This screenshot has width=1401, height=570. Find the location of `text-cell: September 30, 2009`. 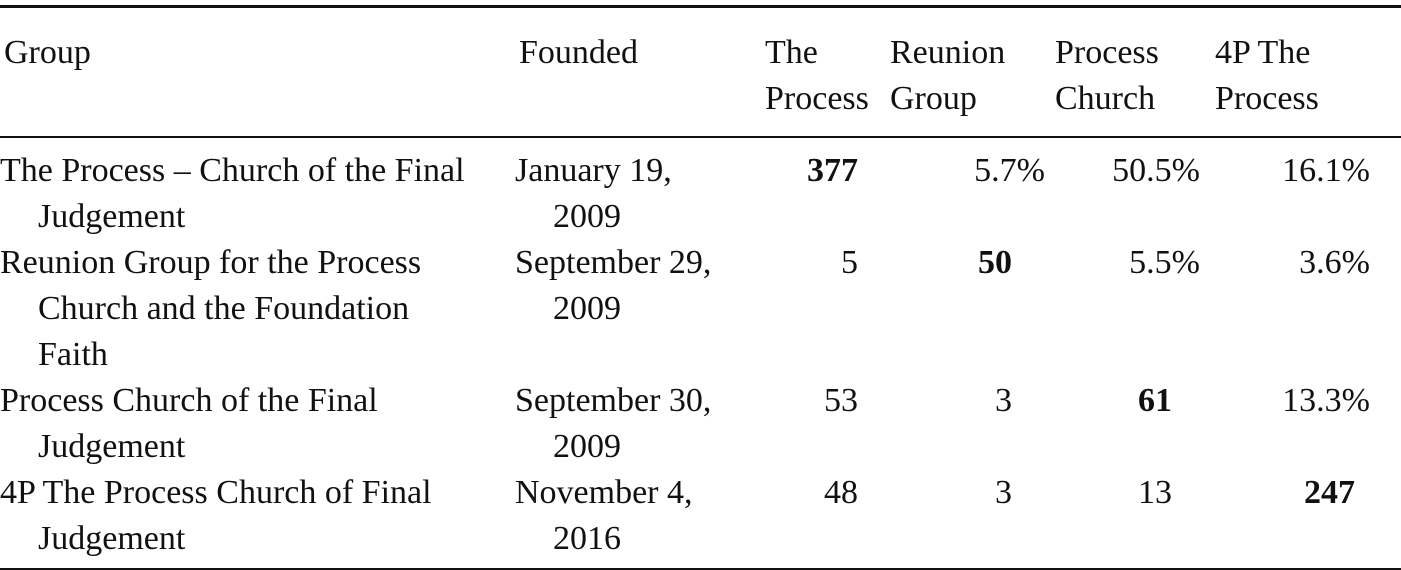

text-cell: September 30, 2009 is located at coordinates (613, 423).